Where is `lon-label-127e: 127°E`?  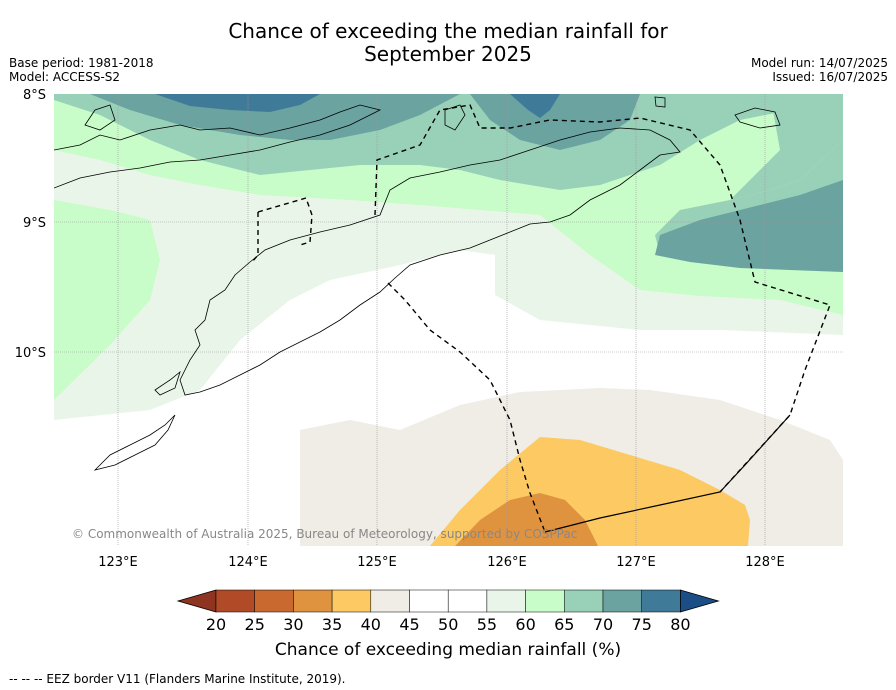 lon-label-127e: 127°E is located at coordinates (636, 562).